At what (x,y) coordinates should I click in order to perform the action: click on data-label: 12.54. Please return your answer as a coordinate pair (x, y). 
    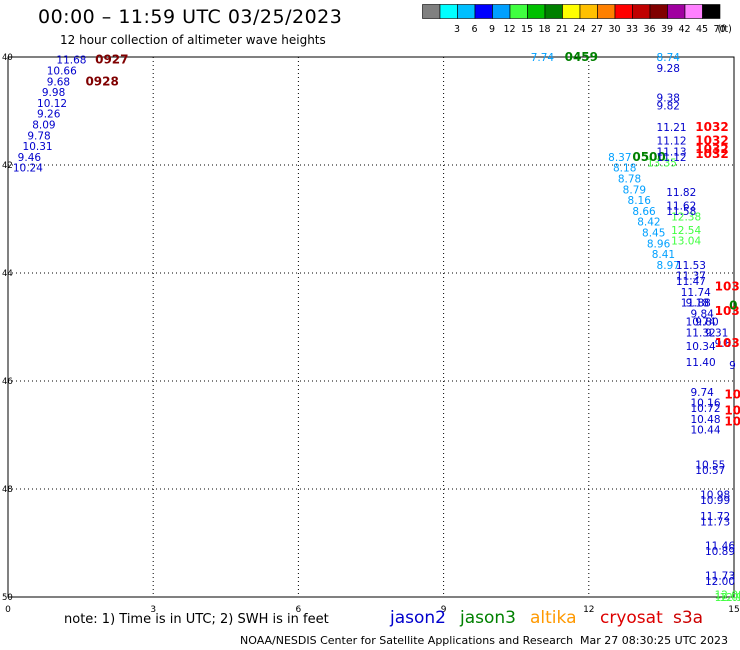
    Looking at the image, I should click on (686, 231).